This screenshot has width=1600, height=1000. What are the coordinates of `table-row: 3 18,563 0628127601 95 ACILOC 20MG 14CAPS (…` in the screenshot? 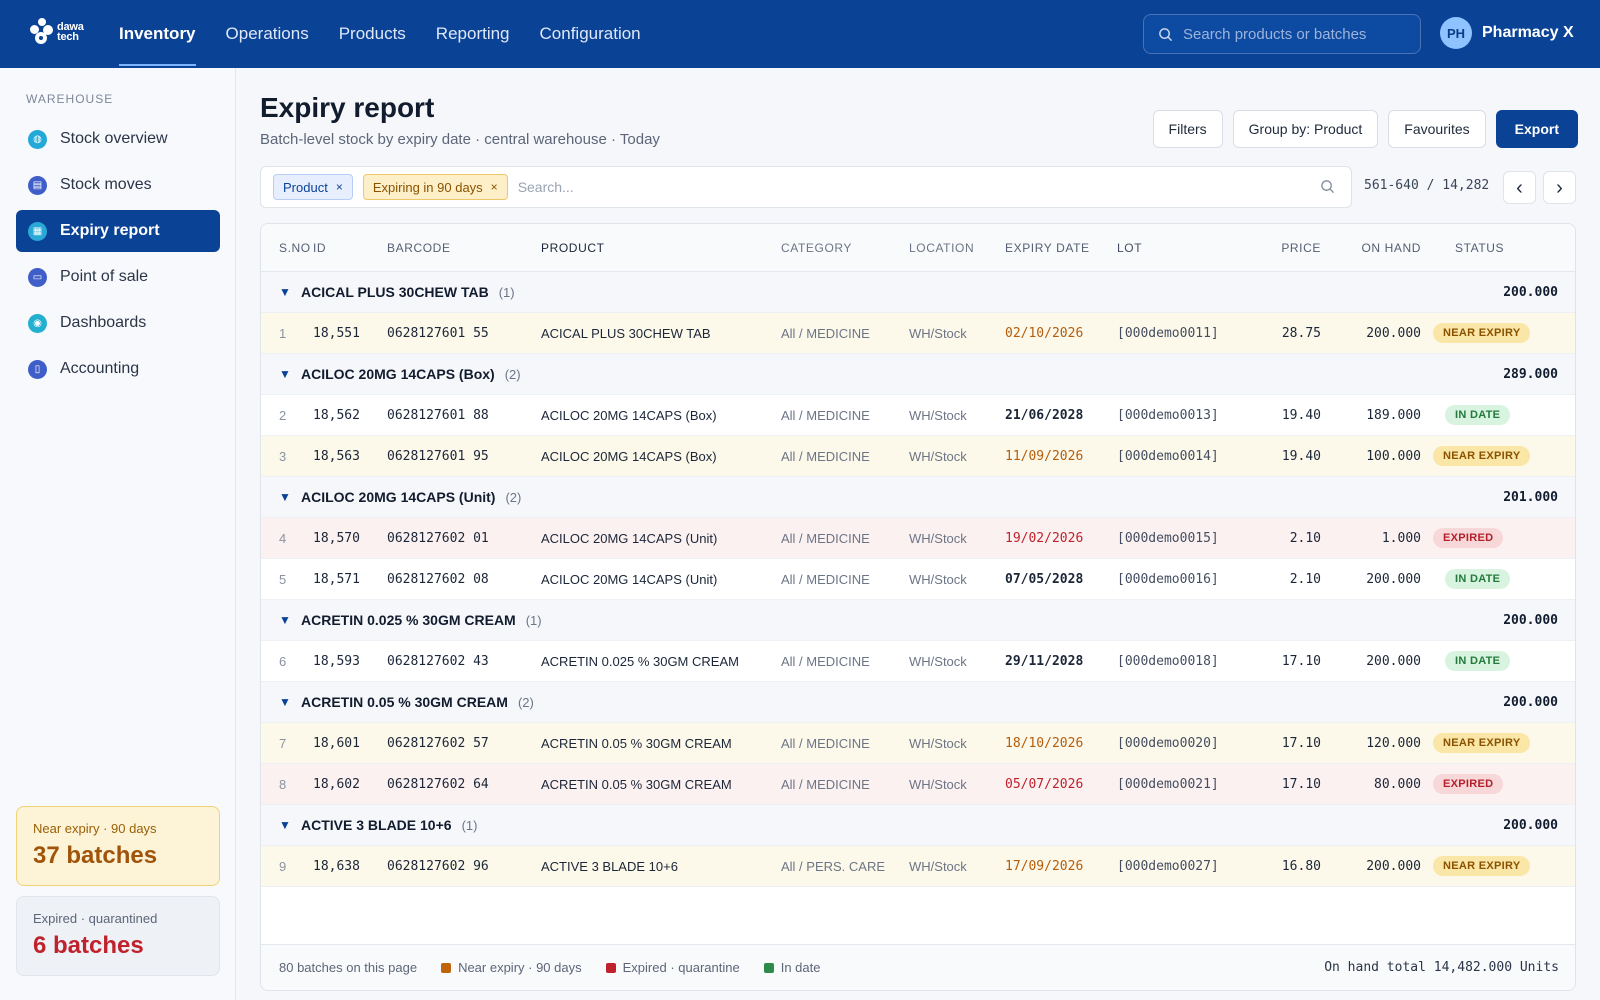 It's located at (918, 456).